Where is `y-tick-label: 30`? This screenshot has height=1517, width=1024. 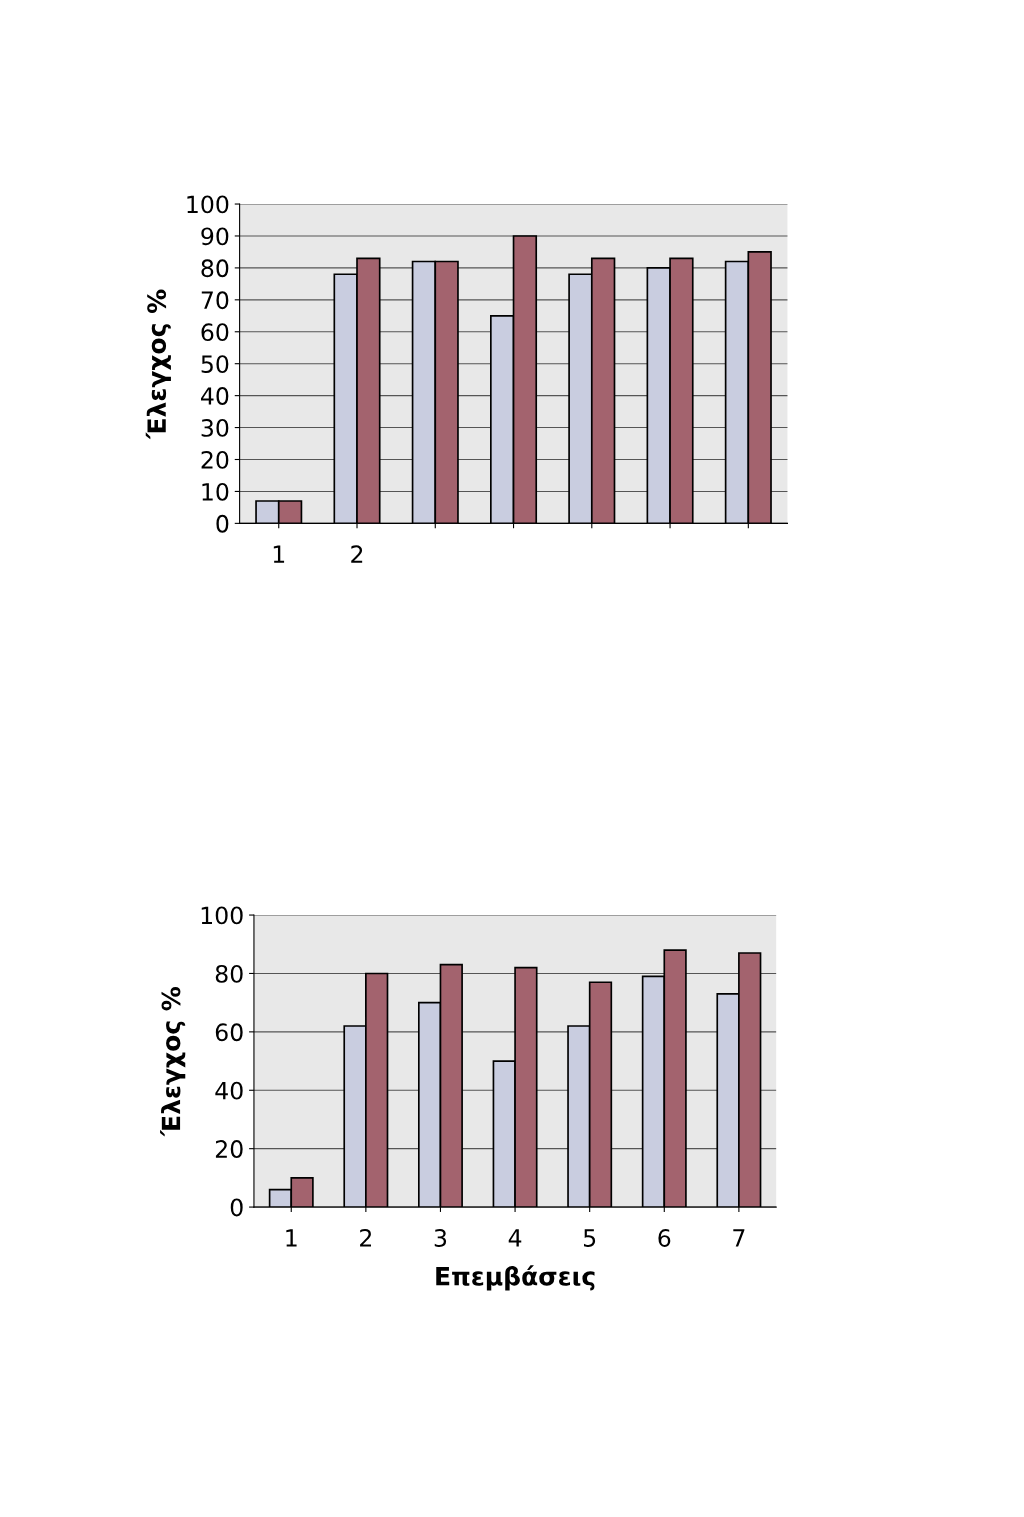 y-tick-label: 30 is located at coordinates (215, 428).